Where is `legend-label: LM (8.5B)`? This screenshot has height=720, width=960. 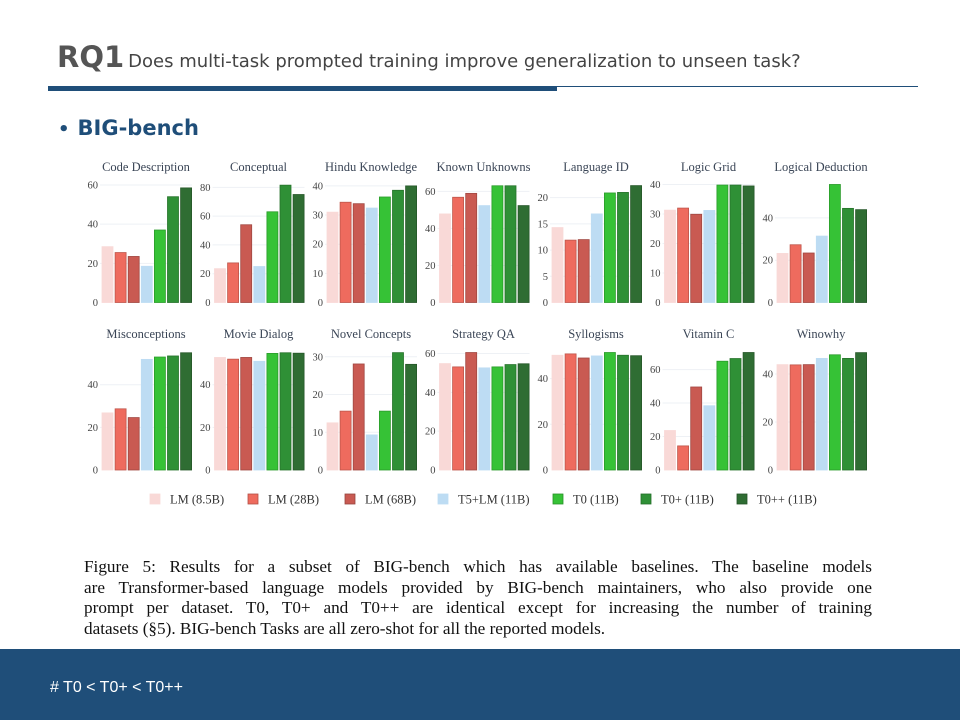 legend-label: LM (8.5B) is located at coordinates (197, 500).